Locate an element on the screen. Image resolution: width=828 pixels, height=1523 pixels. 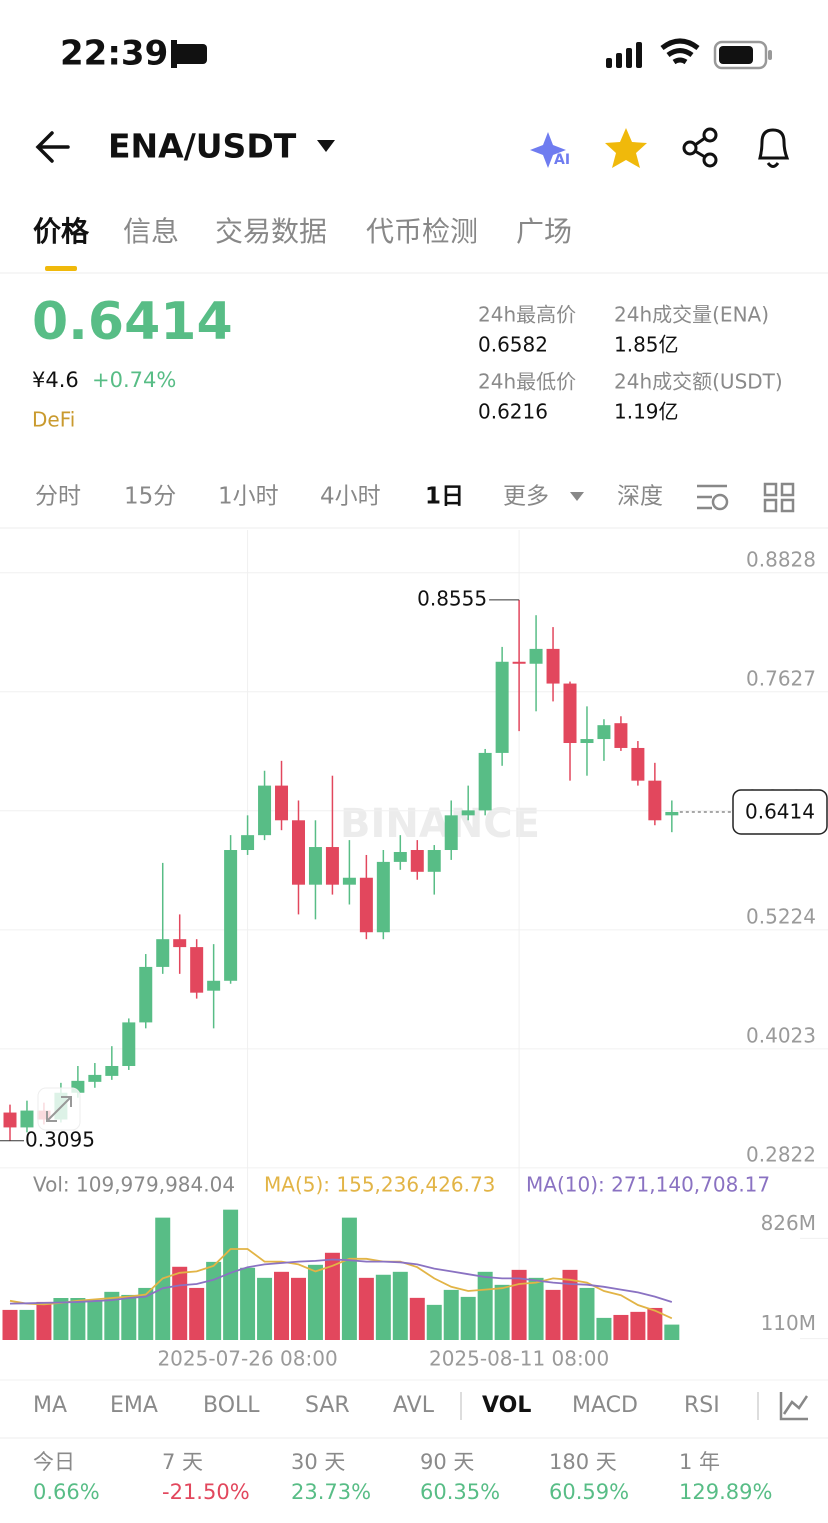
tab-indicator is located at coordinates (61, 268).